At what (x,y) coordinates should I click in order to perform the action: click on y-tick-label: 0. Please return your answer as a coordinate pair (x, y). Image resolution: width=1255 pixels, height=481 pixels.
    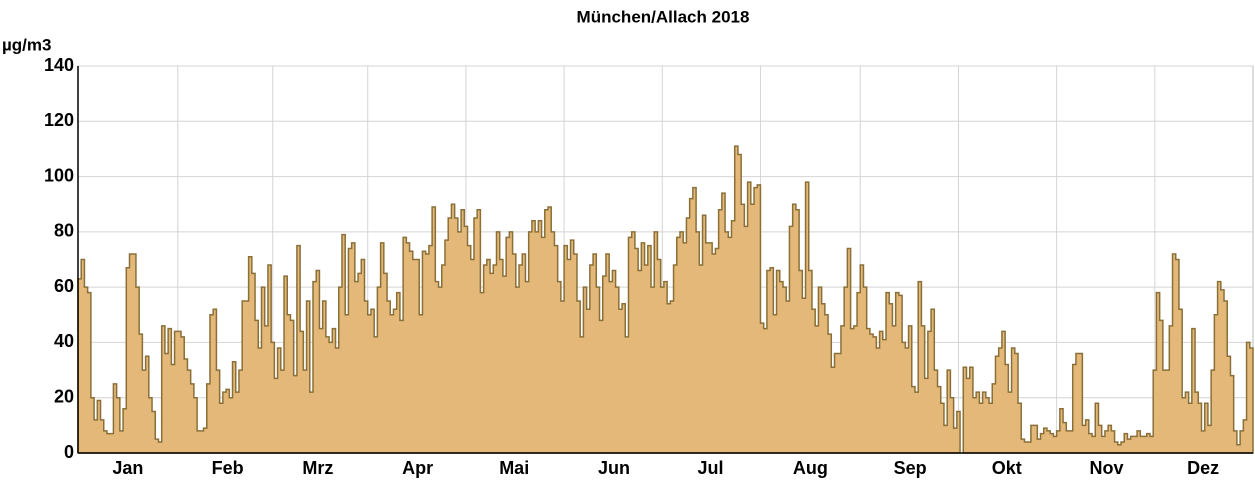
    Looking at the image, I should click on (69, 452).